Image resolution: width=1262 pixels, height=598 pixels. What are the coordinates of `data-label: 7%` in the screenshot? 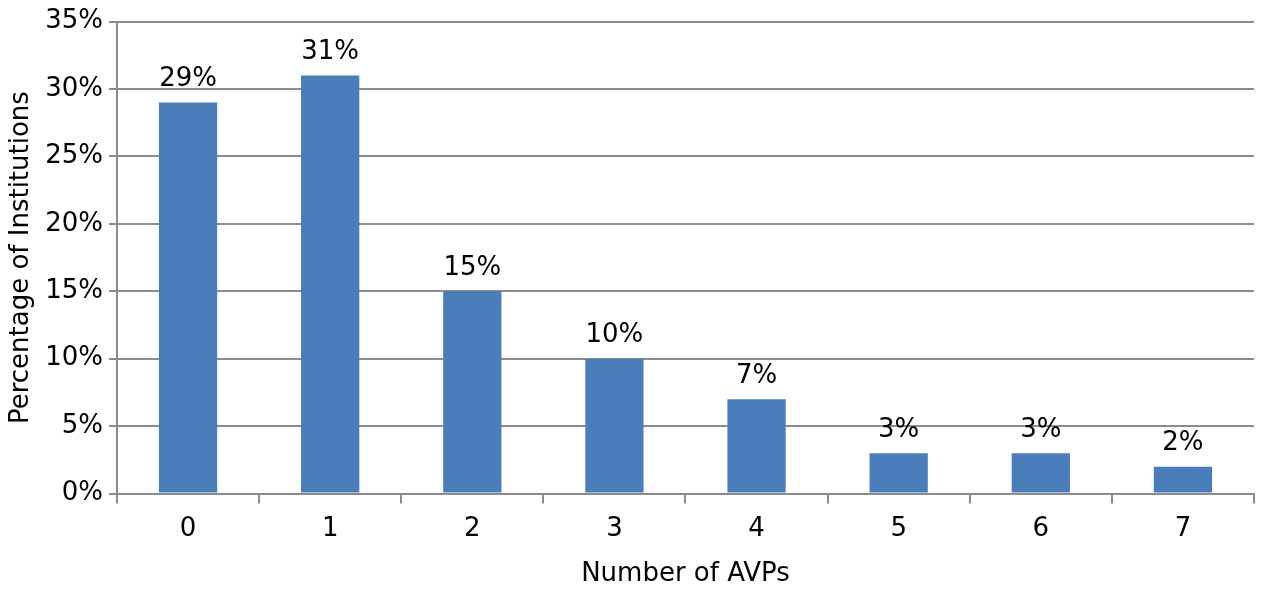 It's located at (756, 373).